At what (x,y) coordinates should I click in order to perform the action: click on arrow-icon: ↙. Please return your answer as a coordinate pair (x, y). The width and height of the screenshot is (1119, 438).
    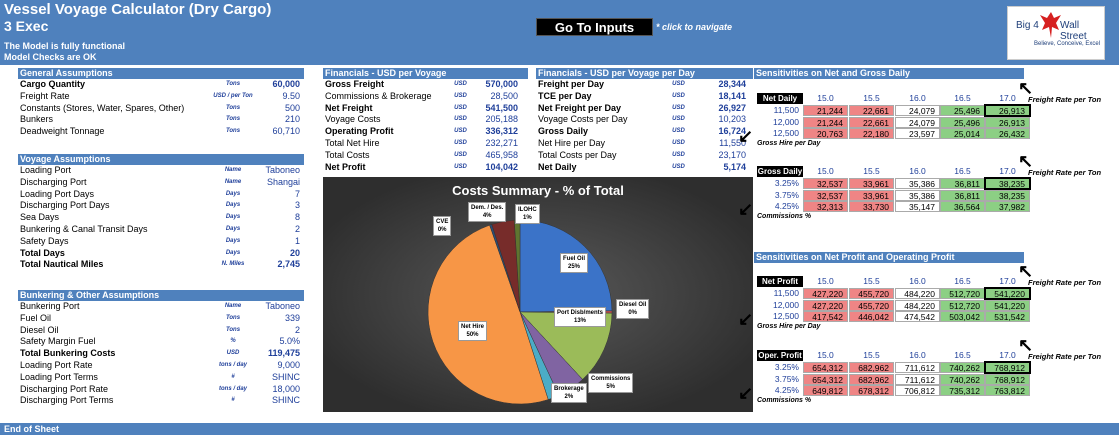
    Looking at the image, I should click on (746, 393).